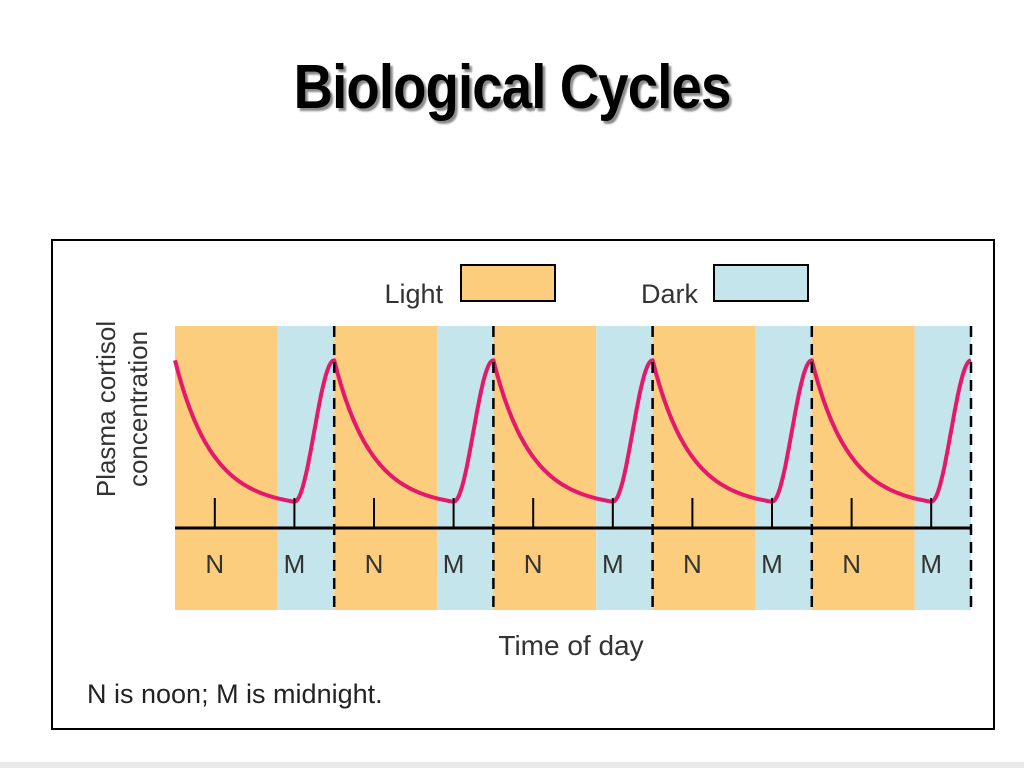  I want to click on legend-swatch-dark, so click(761, 283).